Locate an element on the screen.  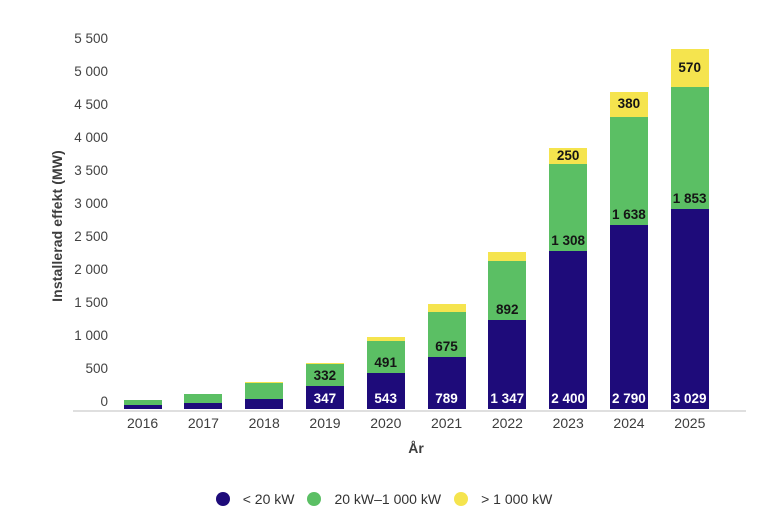
bar-segment: 2 790 is located at coordinates (628, 316).